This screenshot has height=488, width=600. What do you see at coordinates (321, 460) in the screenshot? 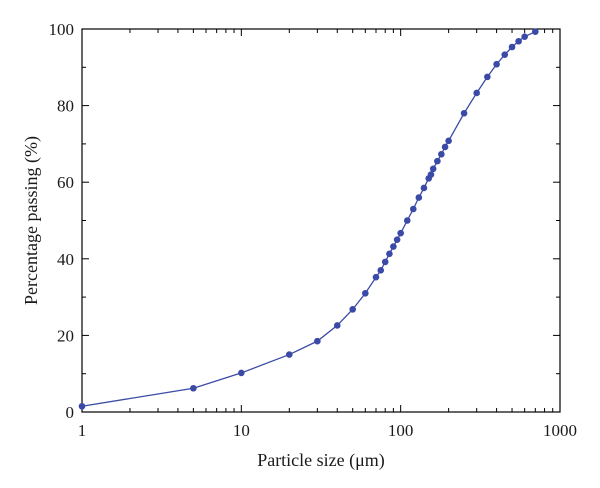
I see `x-axis-label: Particle size (μm)` at bounding box center [321, 460].